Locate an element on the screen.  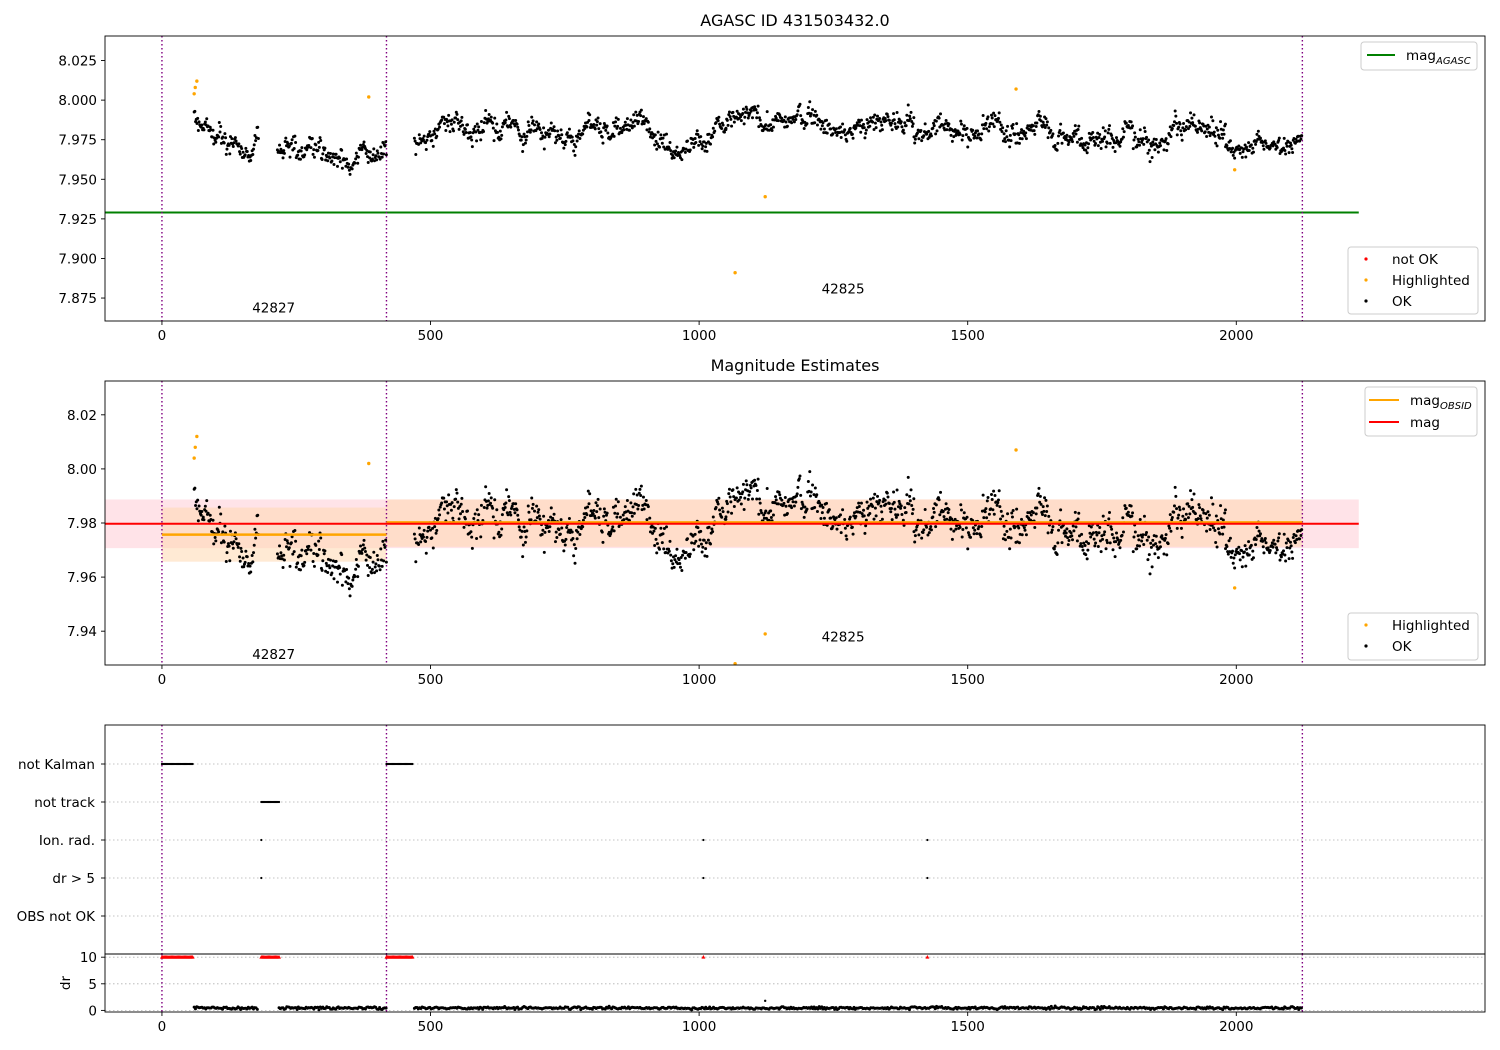
legend-label: Highlighted is located at coordinates (1431, 626).